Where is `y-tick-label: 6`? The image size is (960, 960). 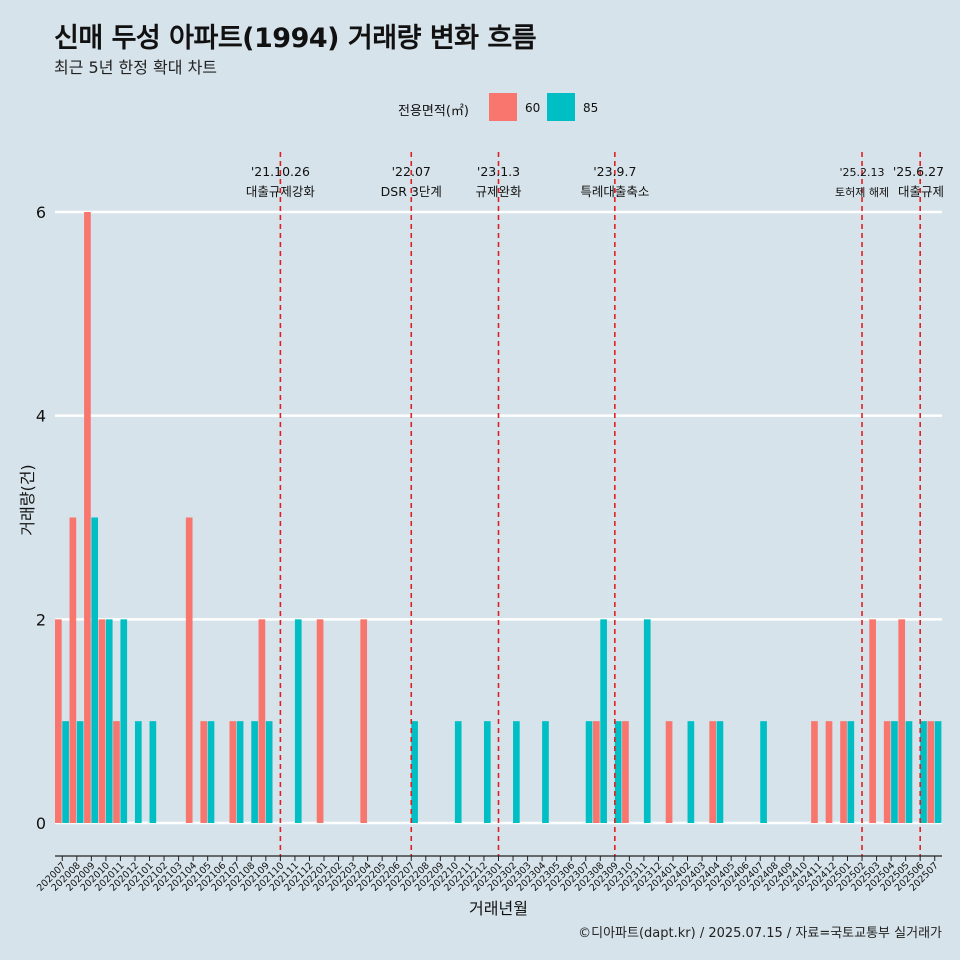
y-tick-label: 6 is located at coordinates (41, 212).